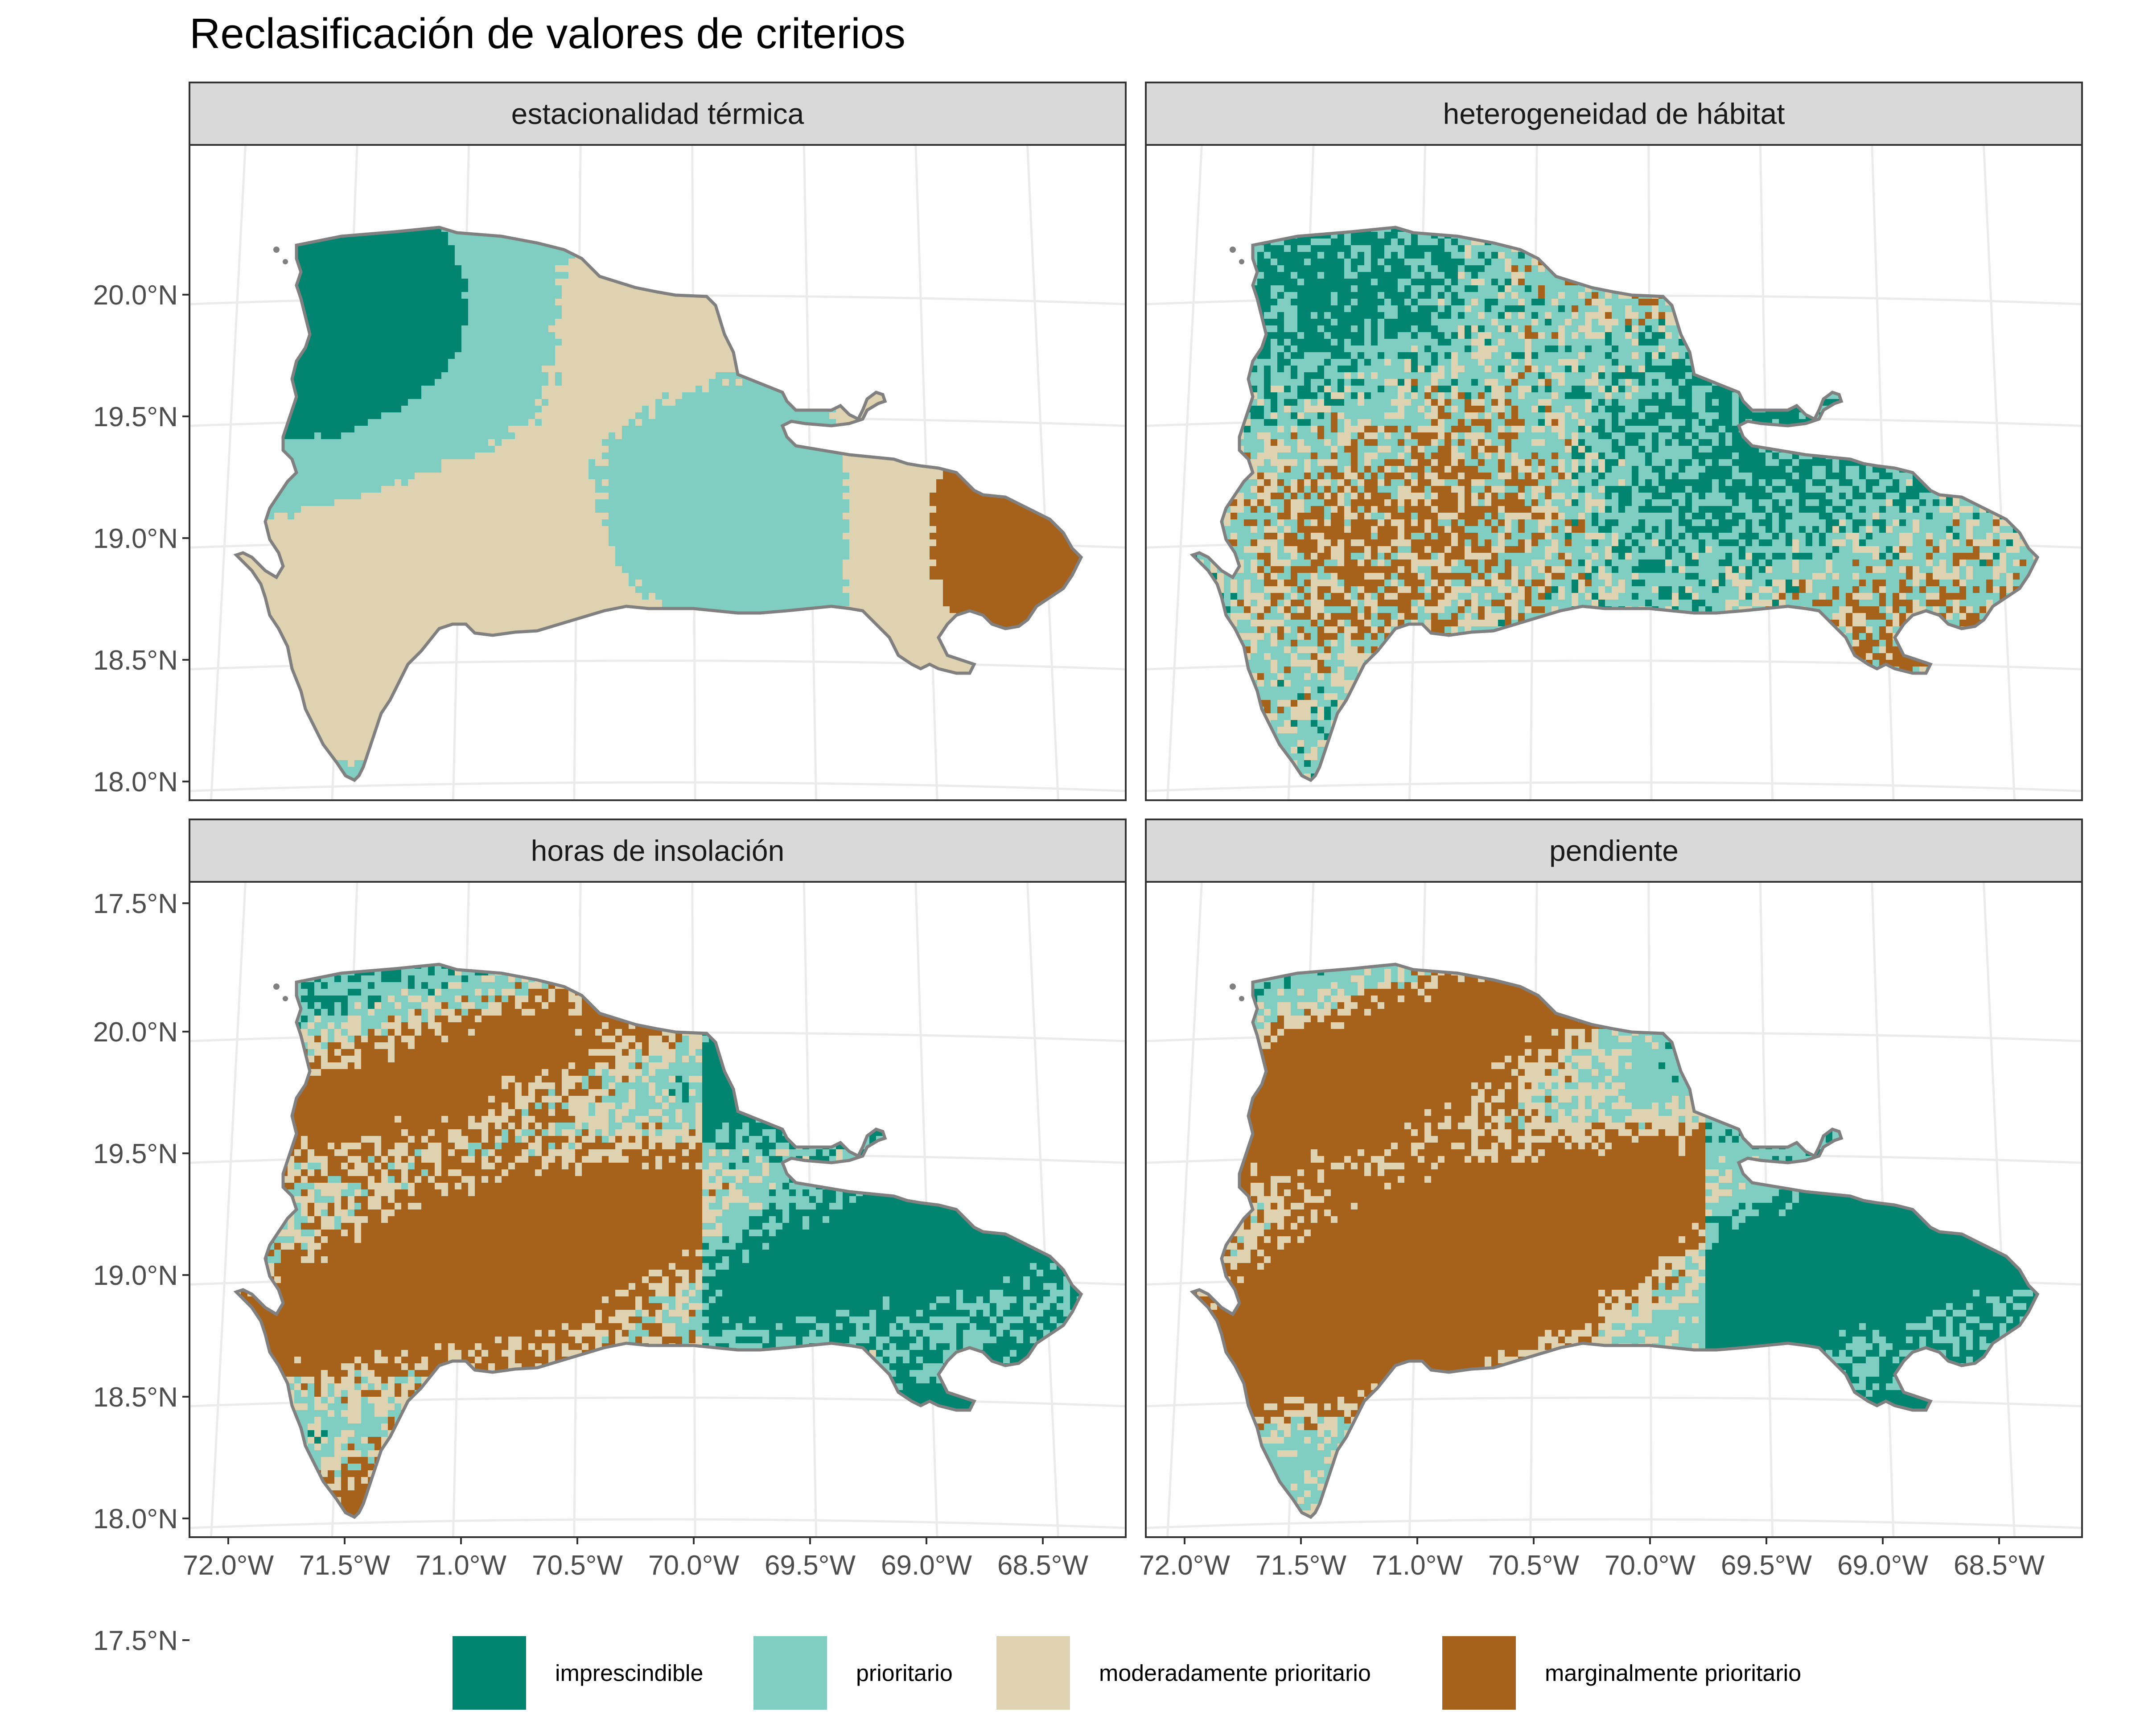 The image size is (2140, 1736). I want to click on legend-label: prioritario, so click(904, 1674).